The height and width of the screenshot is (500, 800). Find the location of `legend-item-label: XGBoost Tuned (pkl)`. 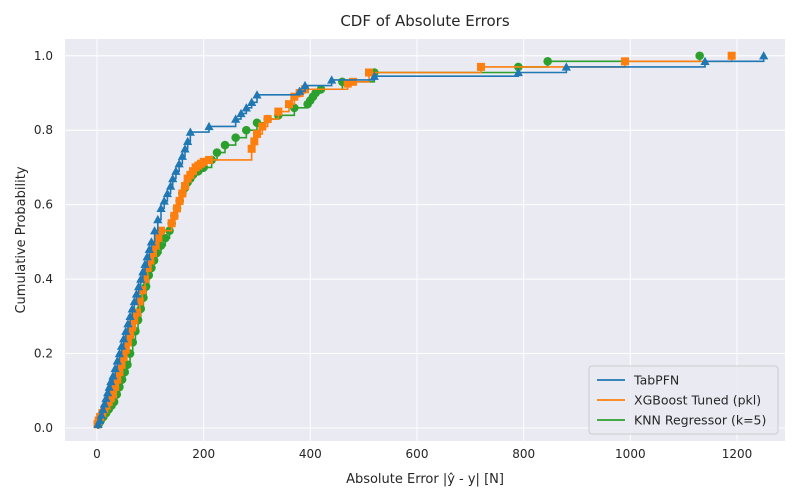

legend-item-label: XGBoost Tuned (pkl) is located at coordinates (697, 400).